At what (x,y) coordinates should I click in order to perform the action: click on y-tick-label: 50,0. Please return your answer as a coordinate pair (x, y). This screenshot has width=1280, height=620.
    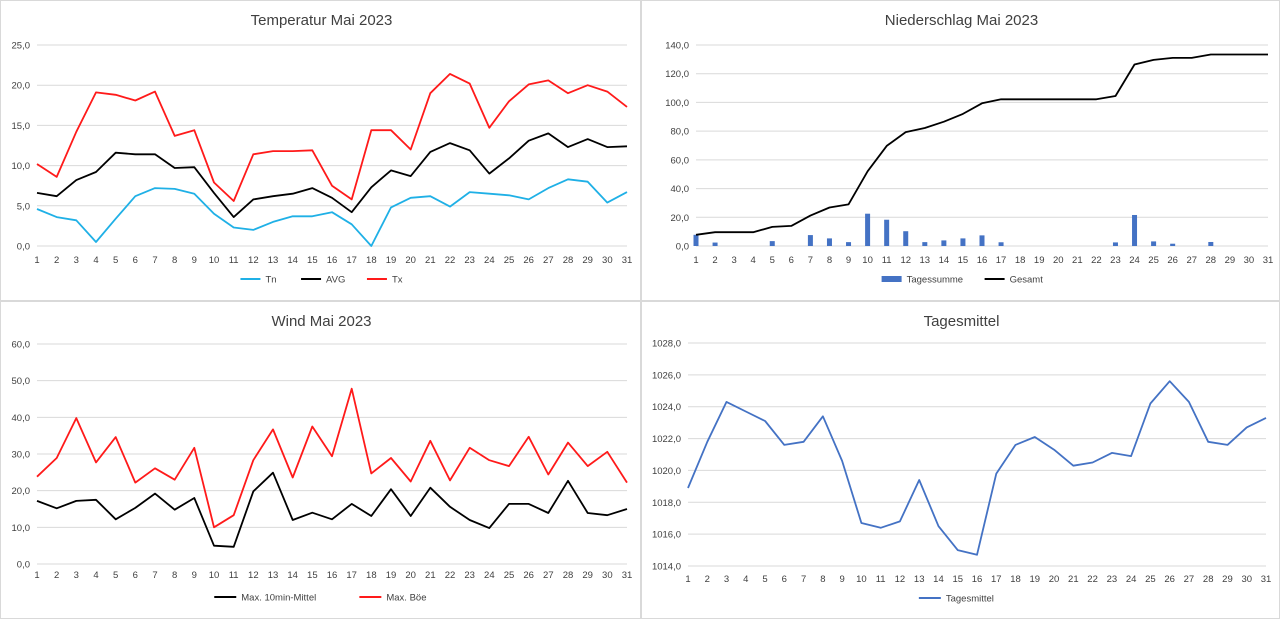
    Looking at the image, I should click on (21, 381).